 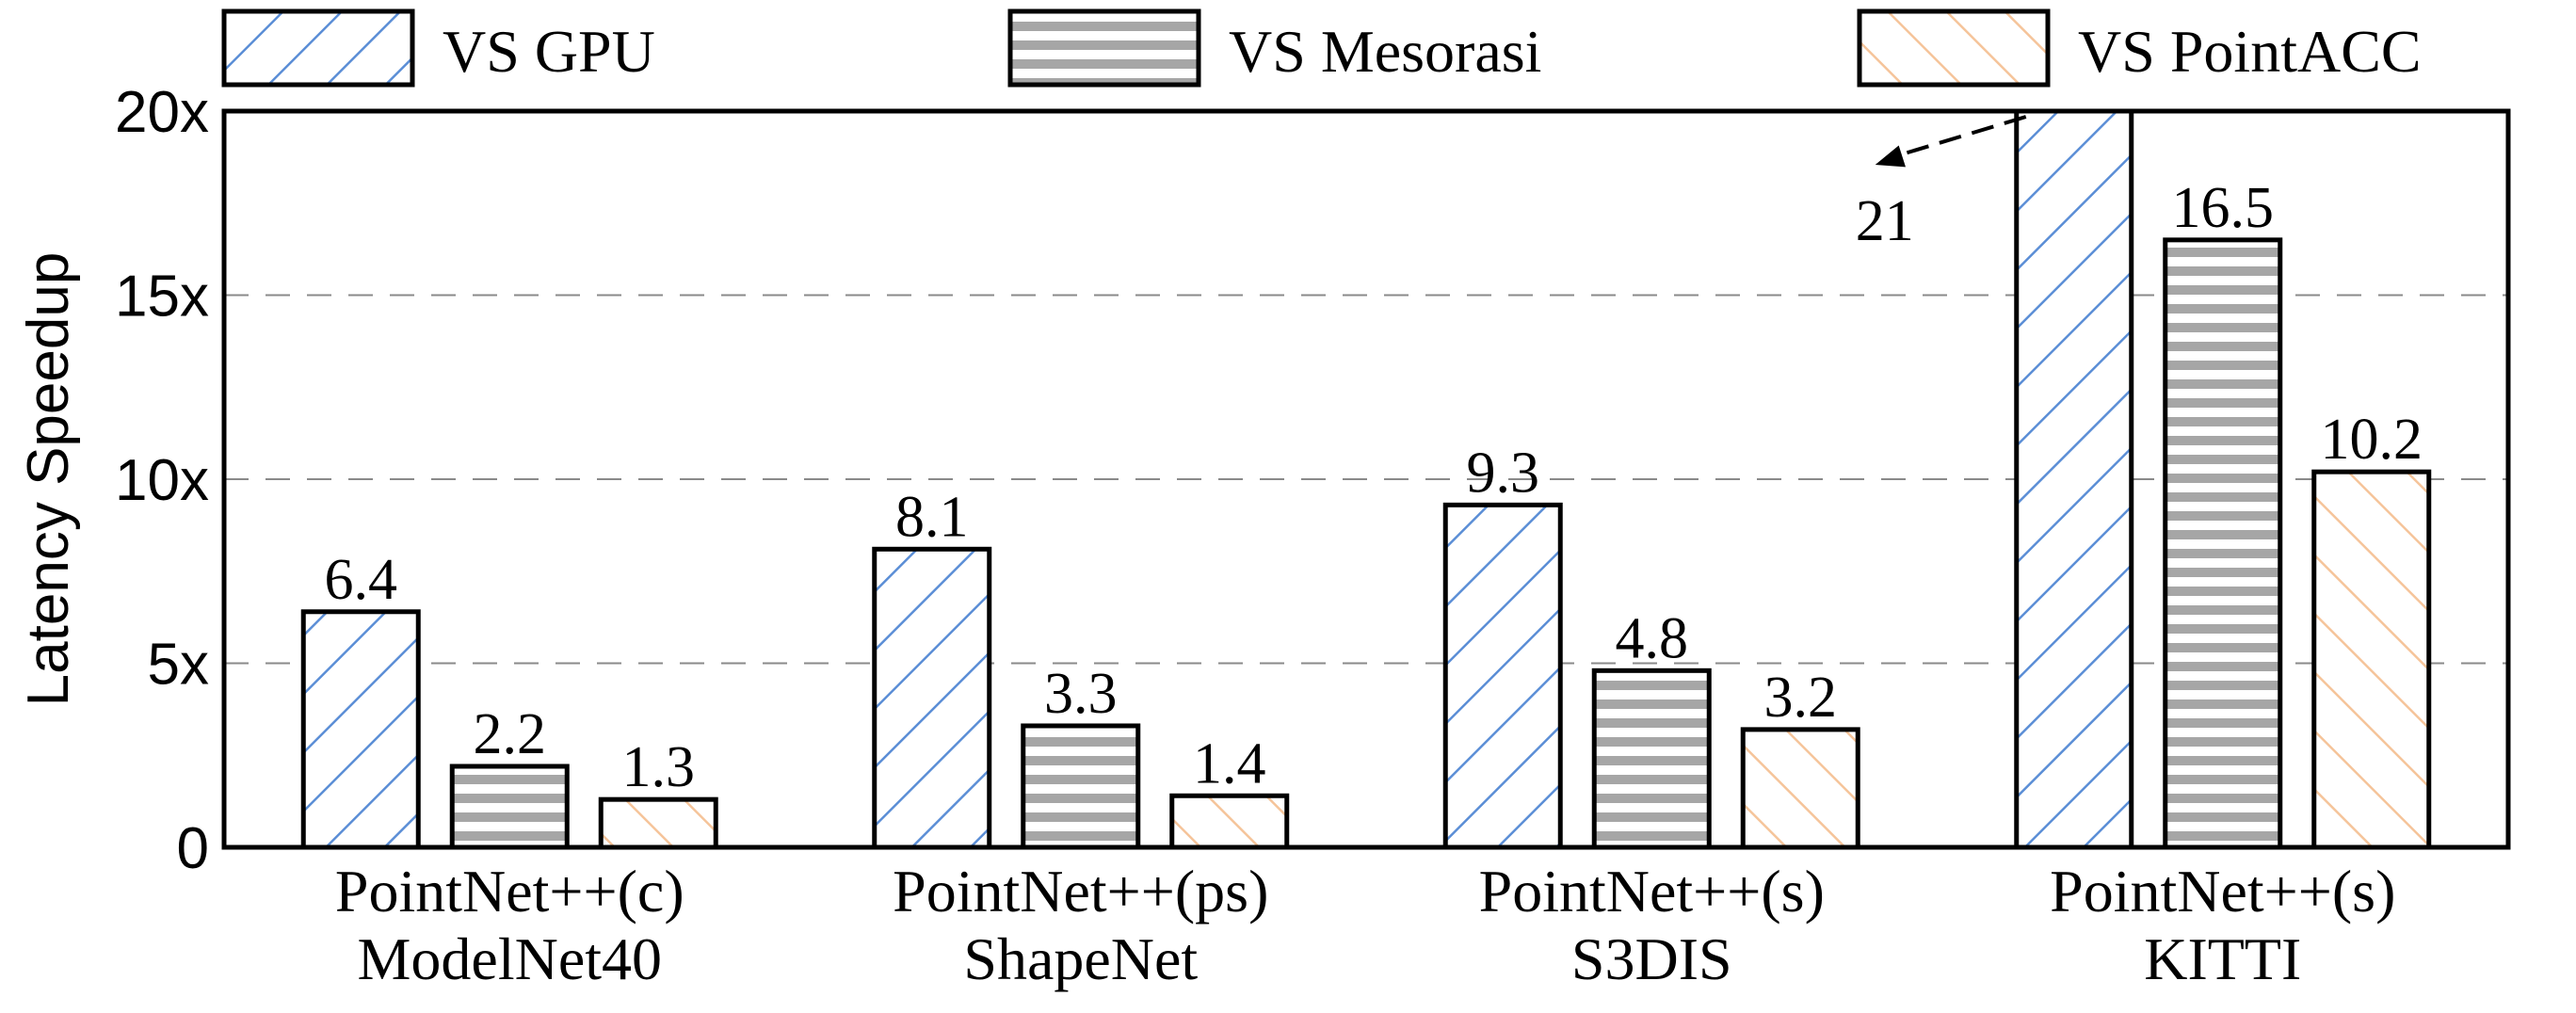 What do you see at coordinates (48, 479) in the screenshot?
I see `y-axis-label: Latency Speedup` at bounding box center [48, 479].